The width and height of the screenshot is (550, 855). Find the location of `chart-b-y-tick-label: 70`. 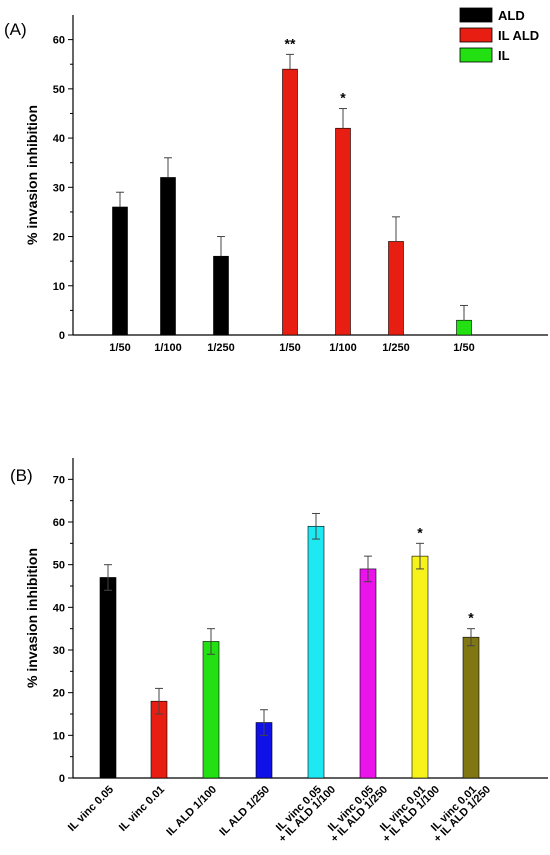

chart-b-y-tick-label: 70 is located at coordinates (59, 480).